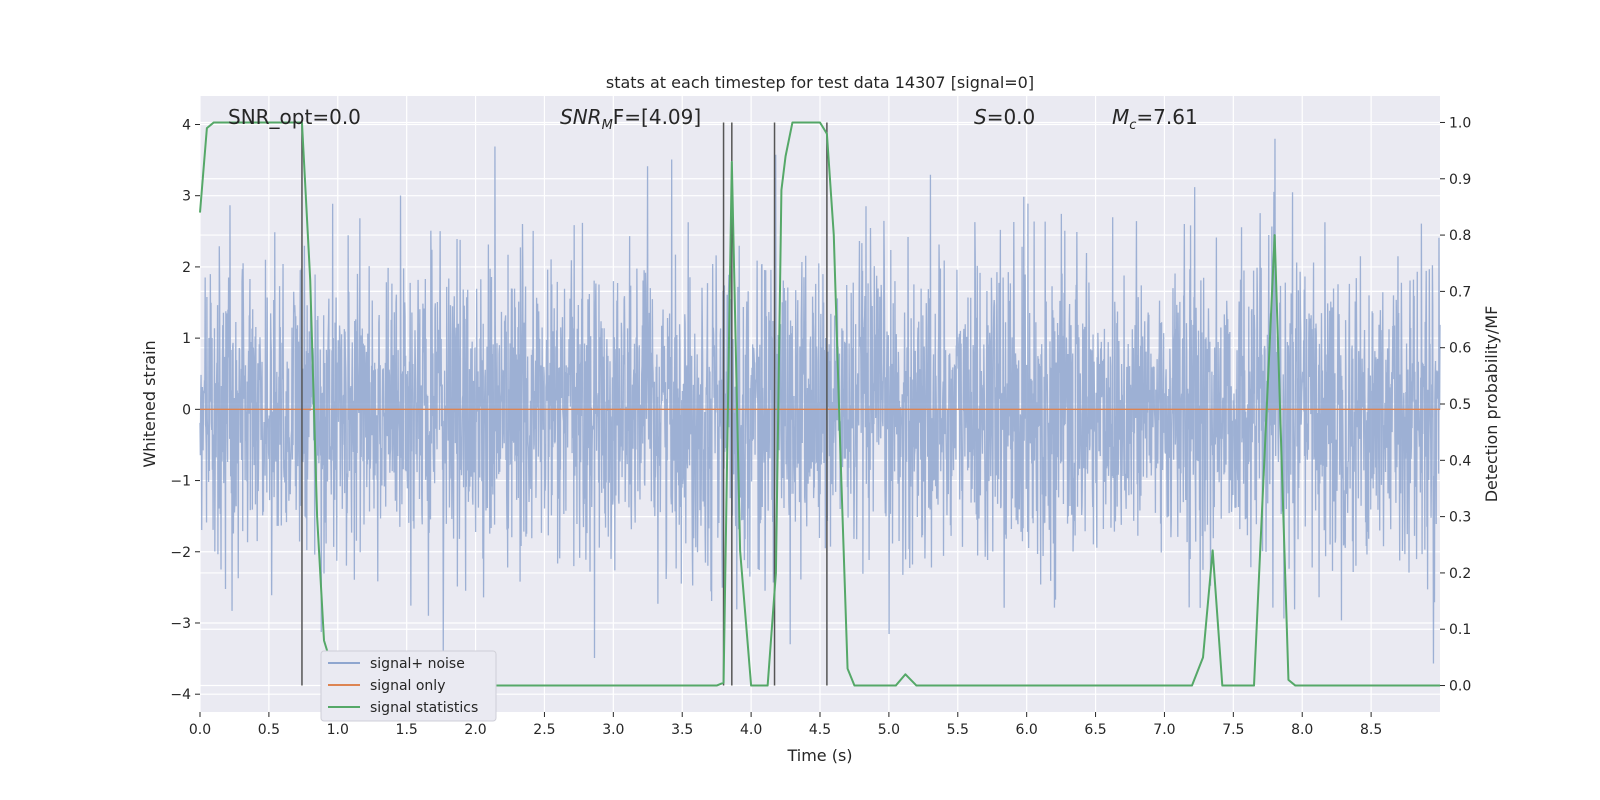  Describe the element at coordinates (1460, 574) in the screenshot. I see `y2-tick-label: 0.2` at that location.